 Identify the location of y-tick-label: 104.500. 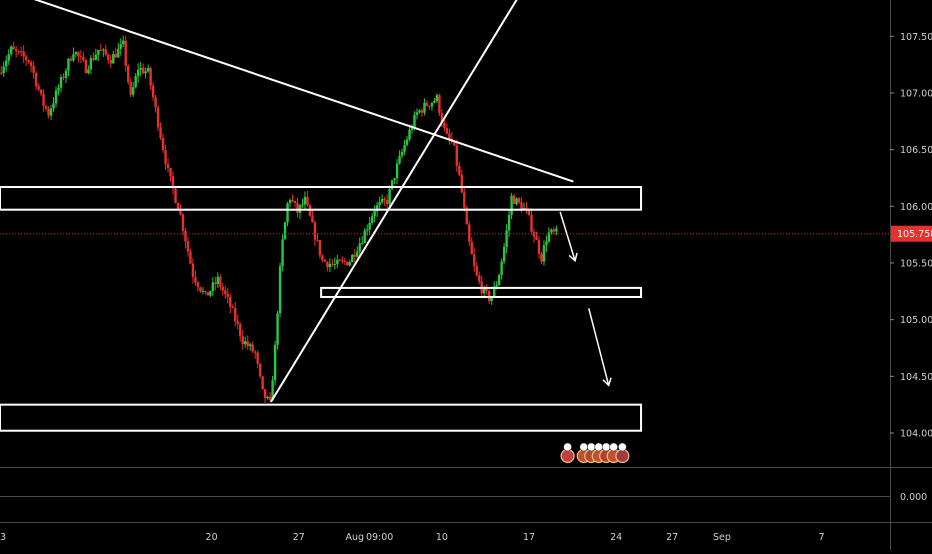
(916, 377).